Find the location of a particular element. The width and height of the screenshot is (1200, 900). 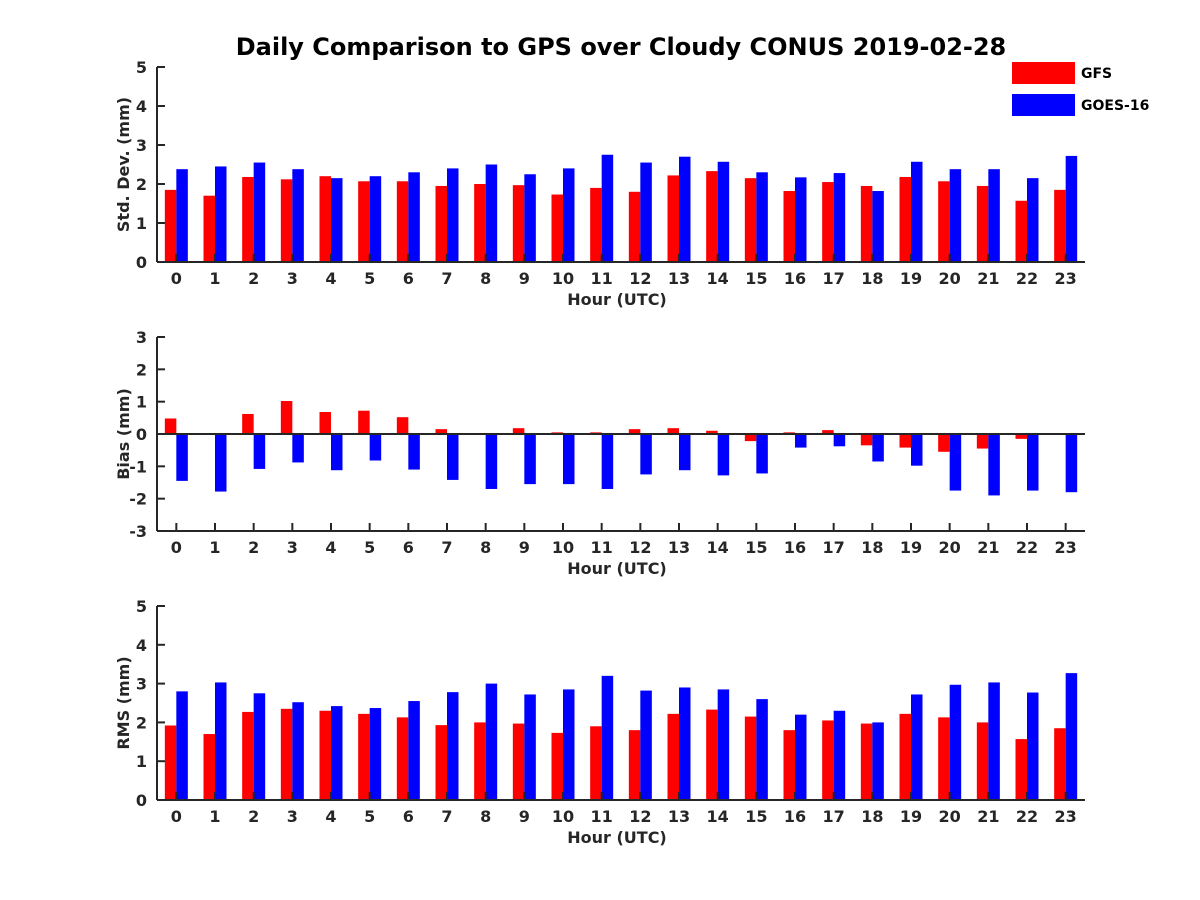

x-tick-label: 17 is located at coordinates (834, 278).